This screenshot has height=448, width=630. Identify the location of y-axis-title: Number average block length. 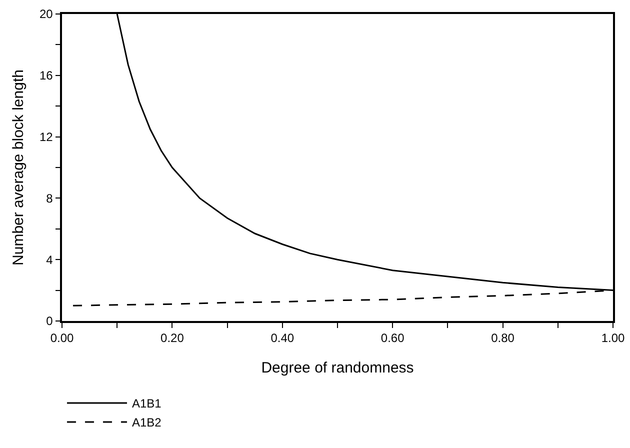
(19, 168).